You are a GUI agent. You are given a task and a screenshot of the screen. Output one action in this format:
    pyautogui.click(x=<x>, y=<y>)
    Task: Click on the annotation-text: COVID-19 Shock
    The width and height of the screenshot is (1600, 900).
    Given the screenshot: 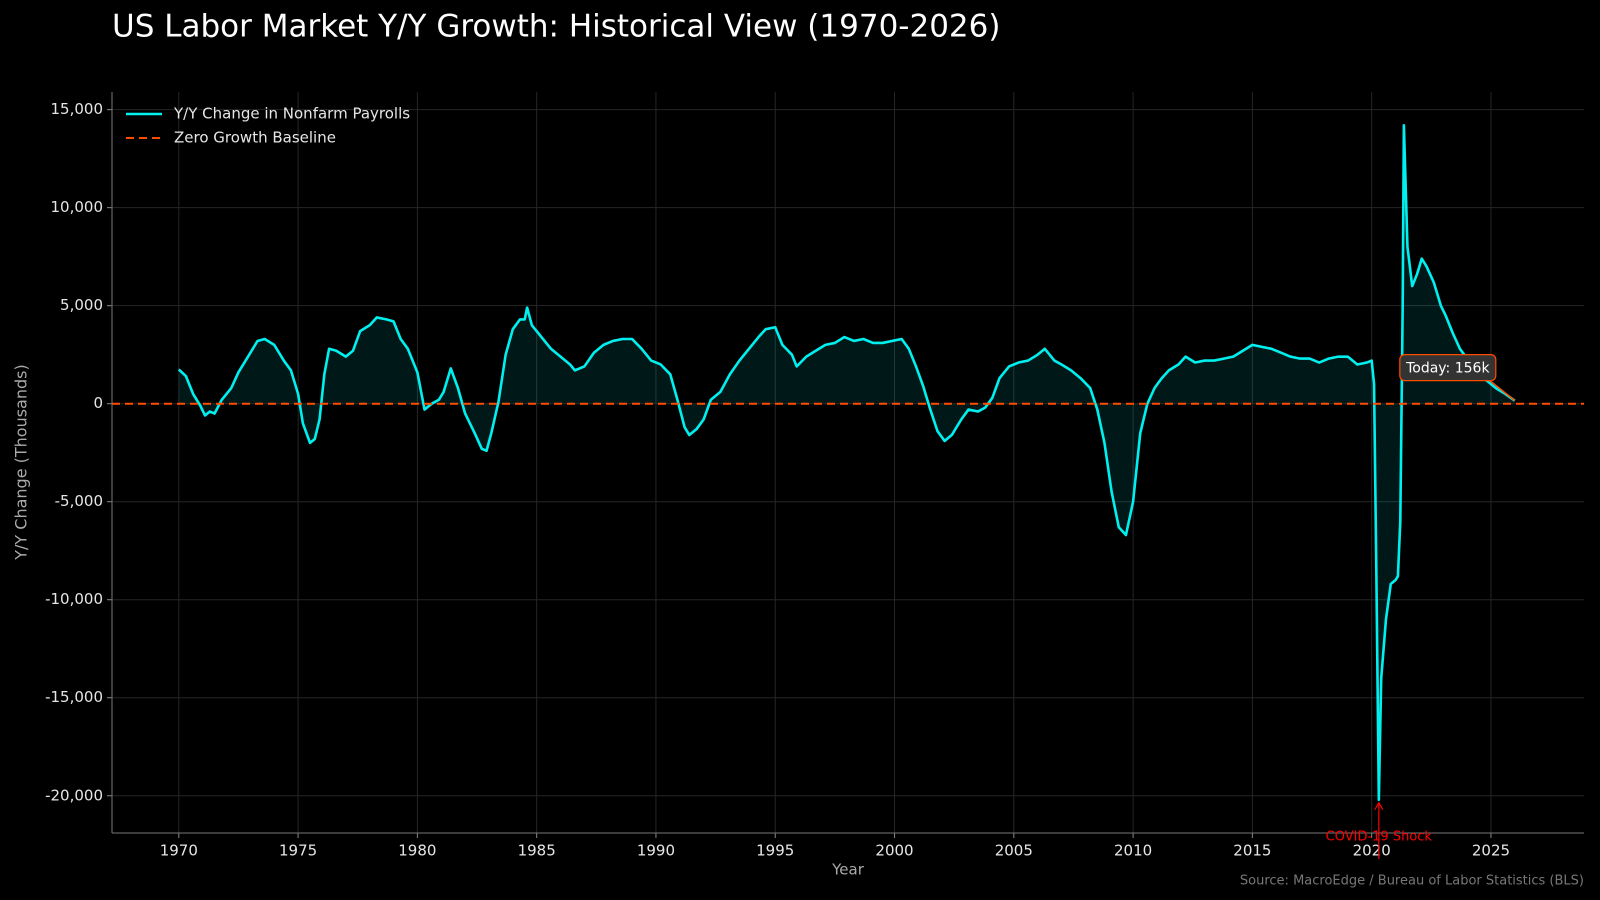 What is the action you would take?
    pyautogui.click(x=1379, y=837)
    